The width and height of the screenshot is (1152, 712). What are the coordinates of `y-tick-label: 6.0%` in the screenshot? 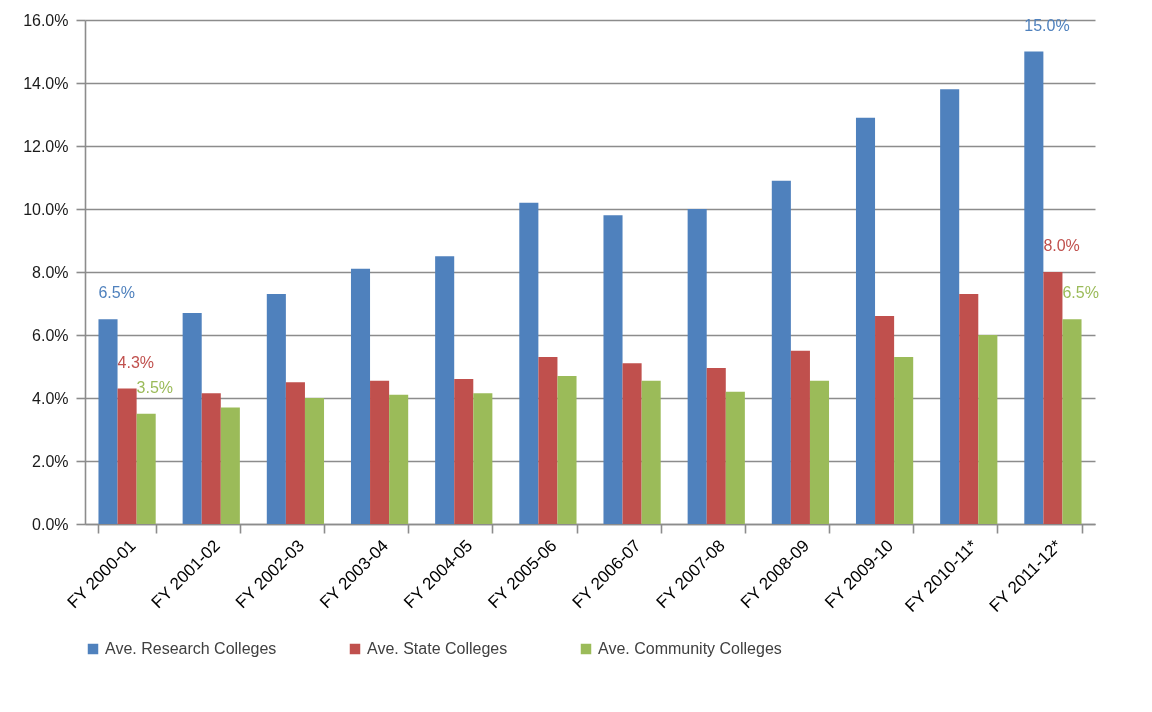 It's located at (50, 335).